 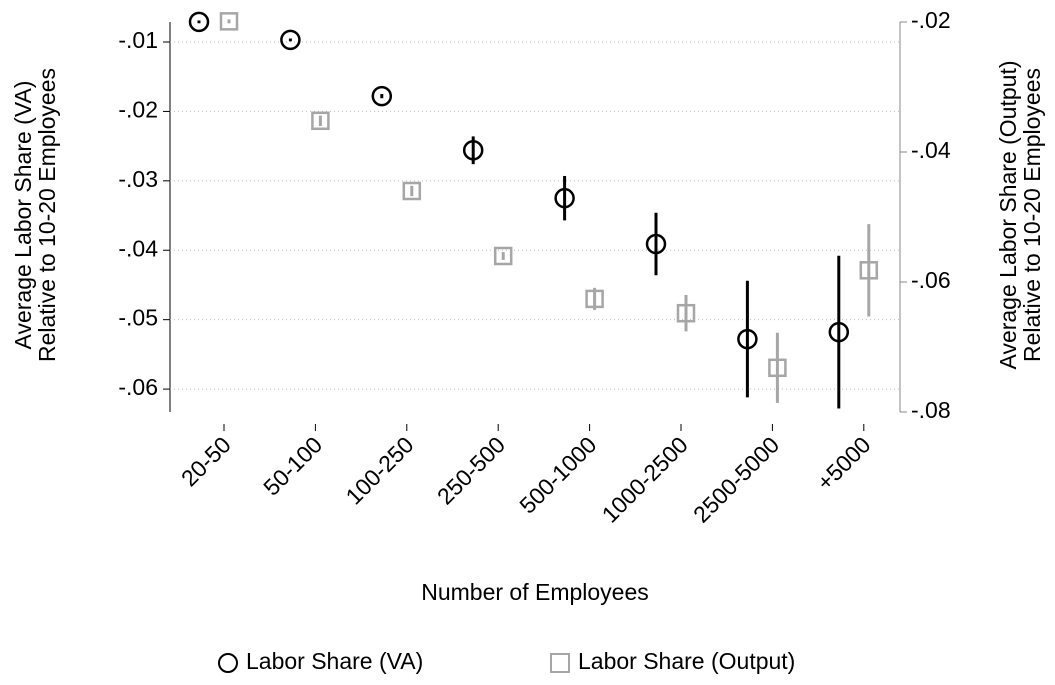 What do you see at coordinates (206, 461) in the screenshot?
I see `x-tick-label: 20-50` at bounding box center [206, 461].